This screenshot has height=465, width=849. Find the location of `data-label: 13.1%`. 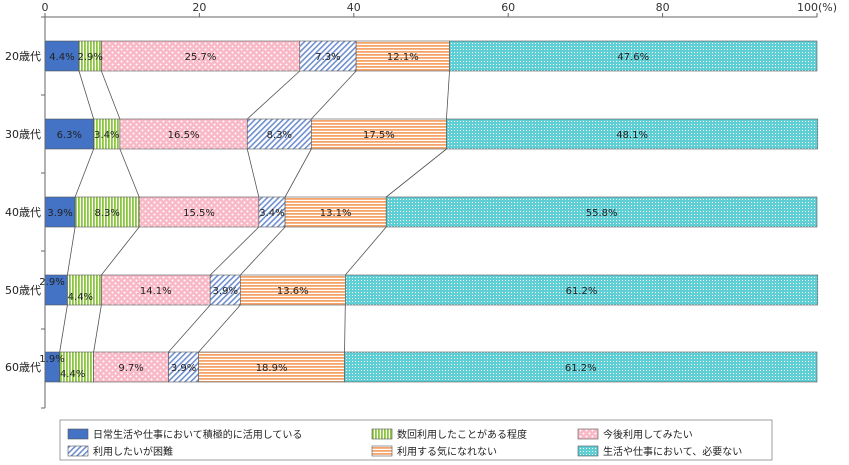

data-label: 13.1% is located at coordinates (336, 213).